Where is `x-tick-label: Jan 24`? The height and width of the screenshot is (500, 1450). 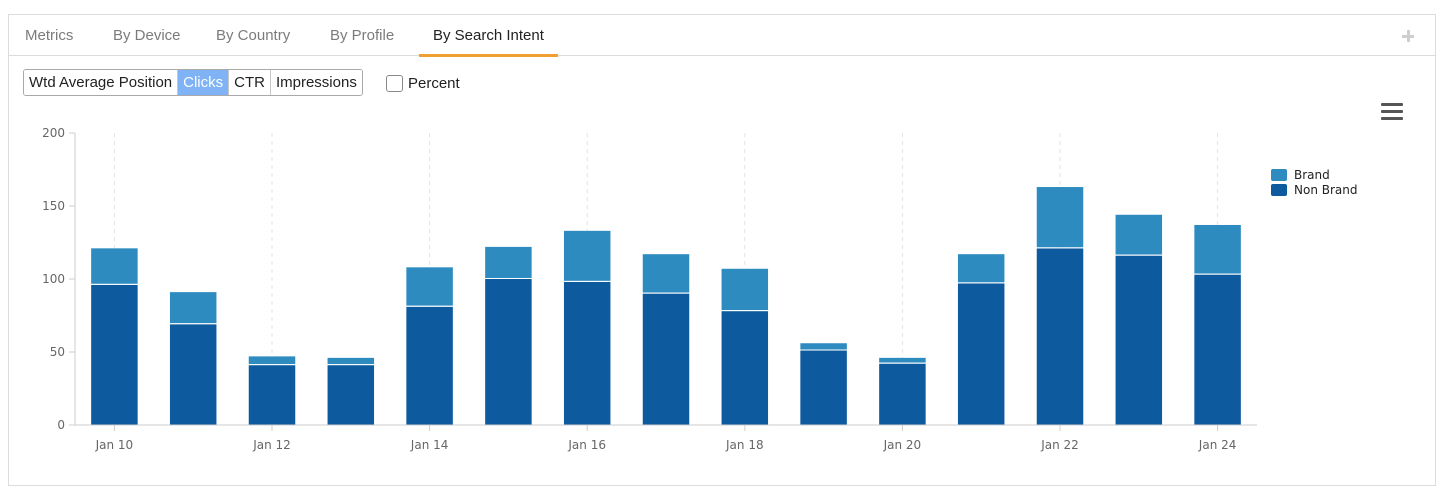 x-tick-label: Jan 24 is located at coordinates (1217, 445).